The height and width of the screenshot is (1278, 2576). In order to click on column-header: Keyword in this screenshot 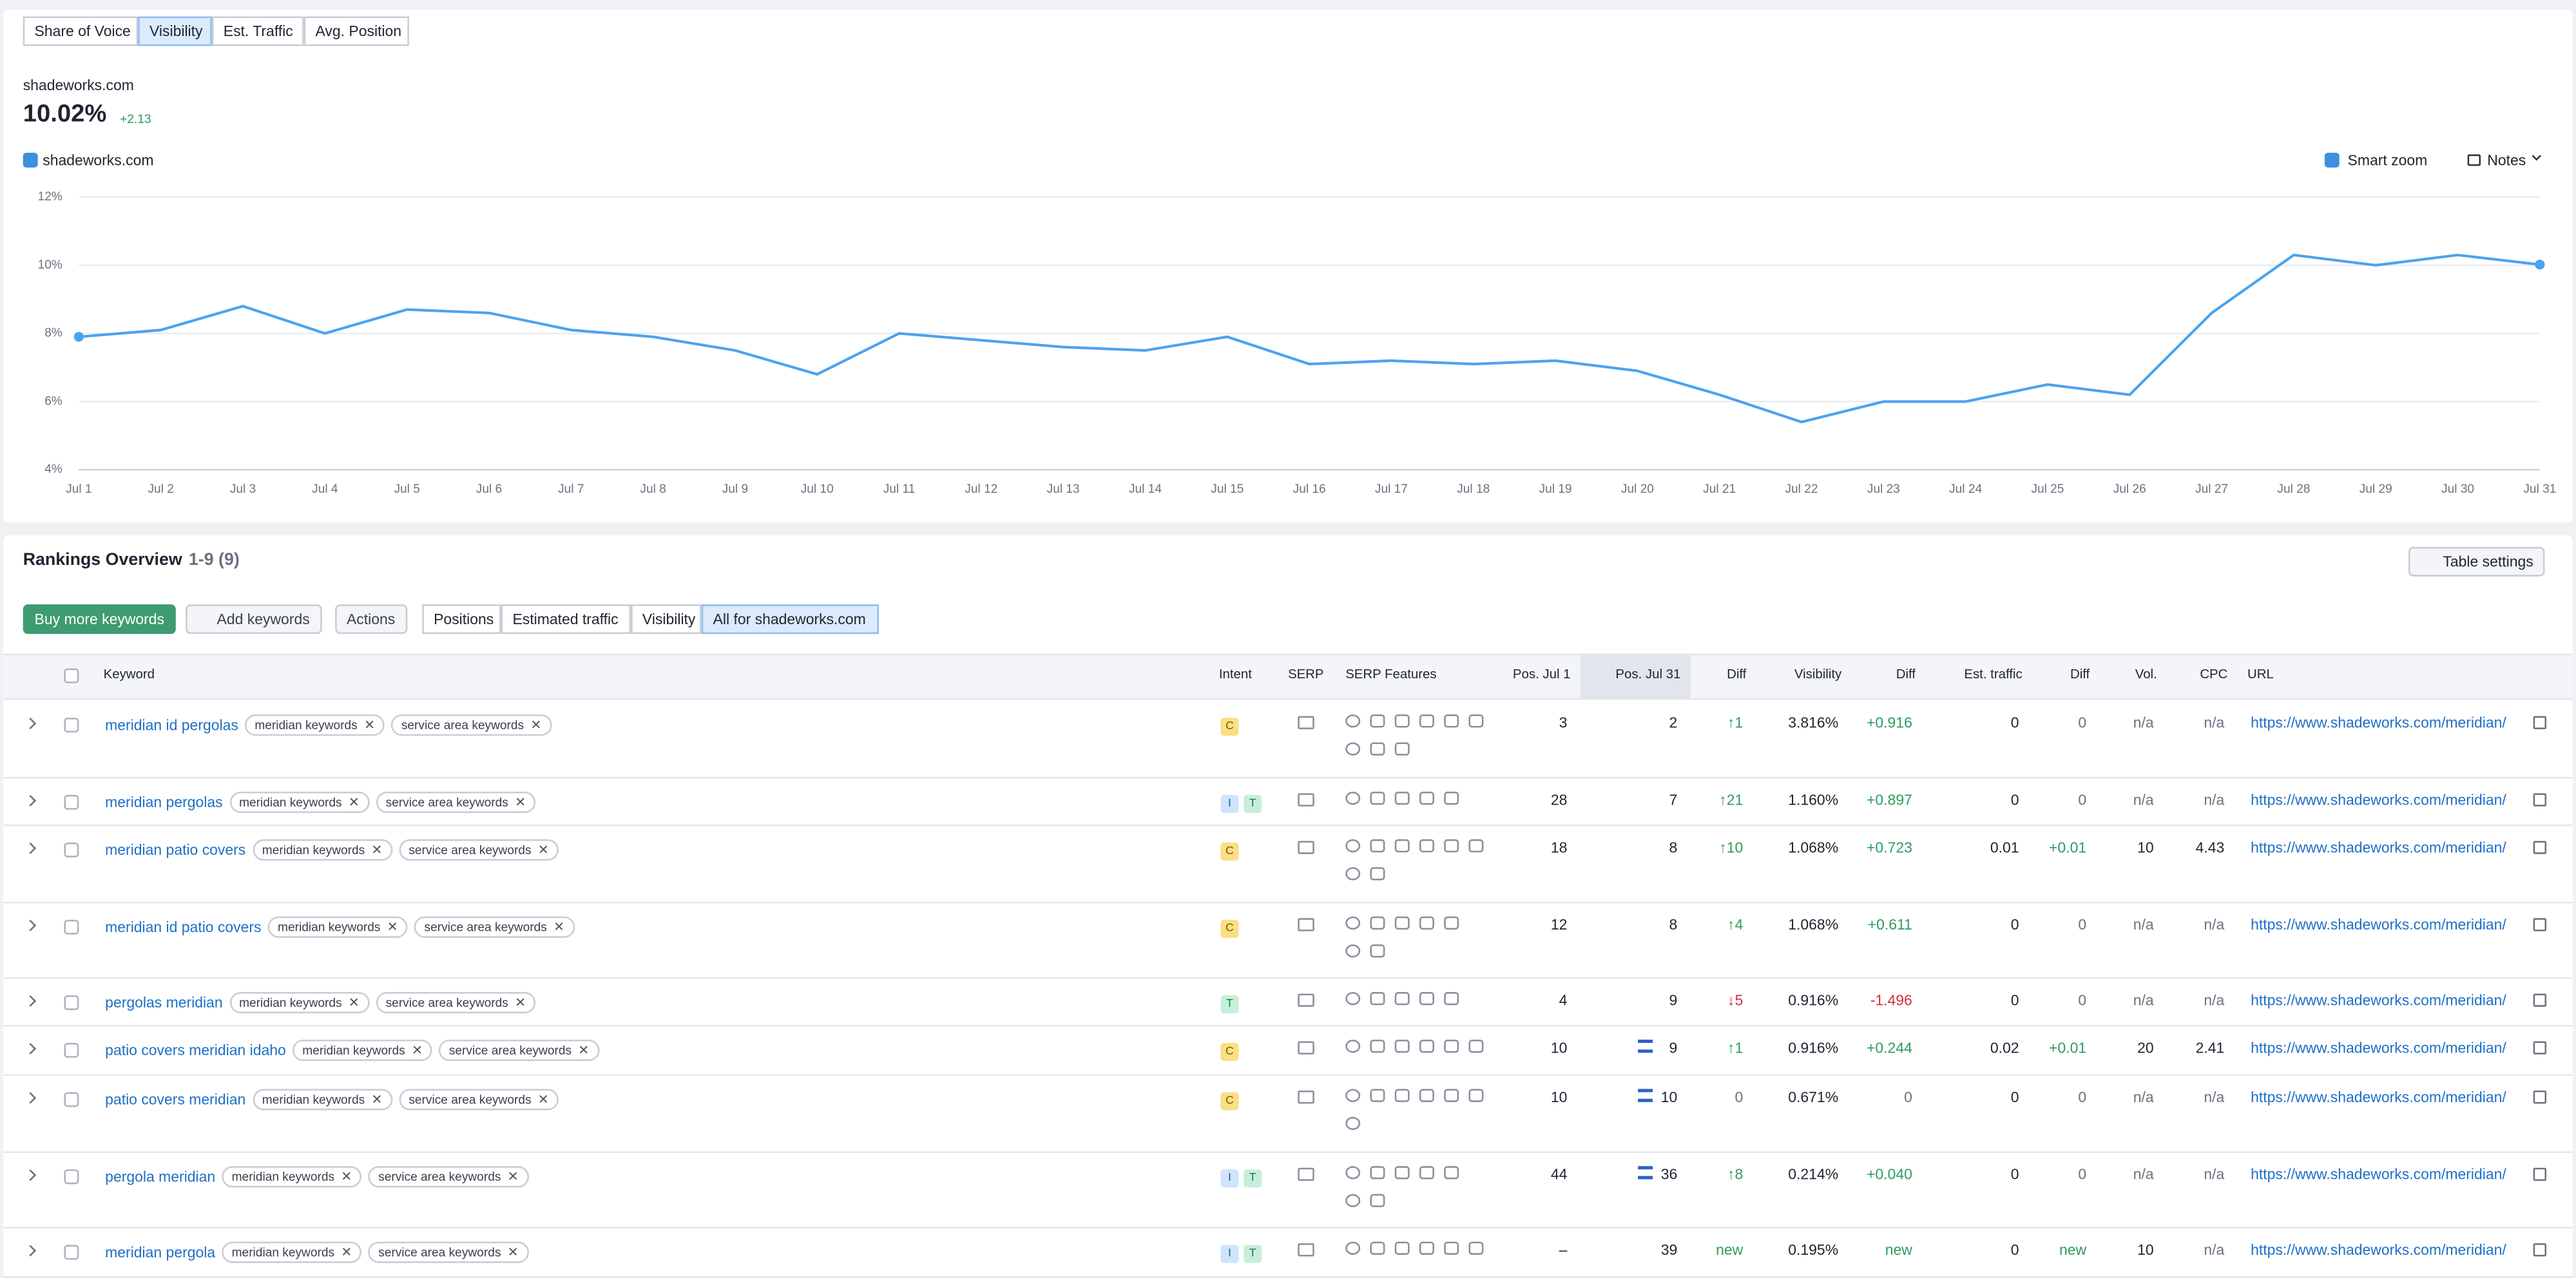, I will do `click(129, 674)`.